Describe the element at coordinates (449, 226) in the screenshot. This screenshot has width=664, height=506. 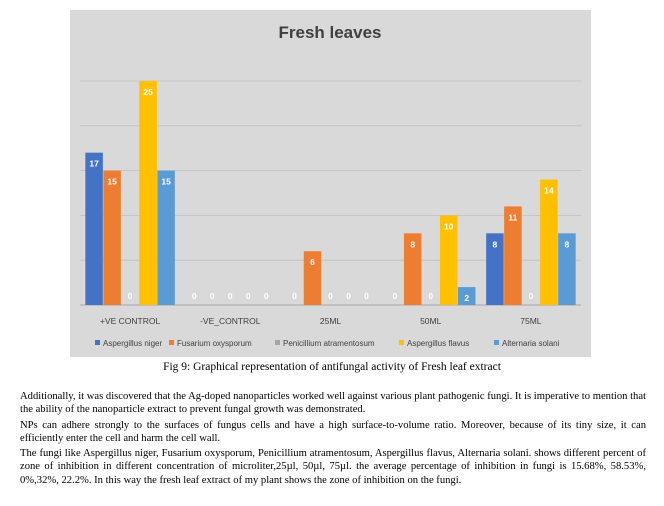
I see `data-label: 10` at that location.